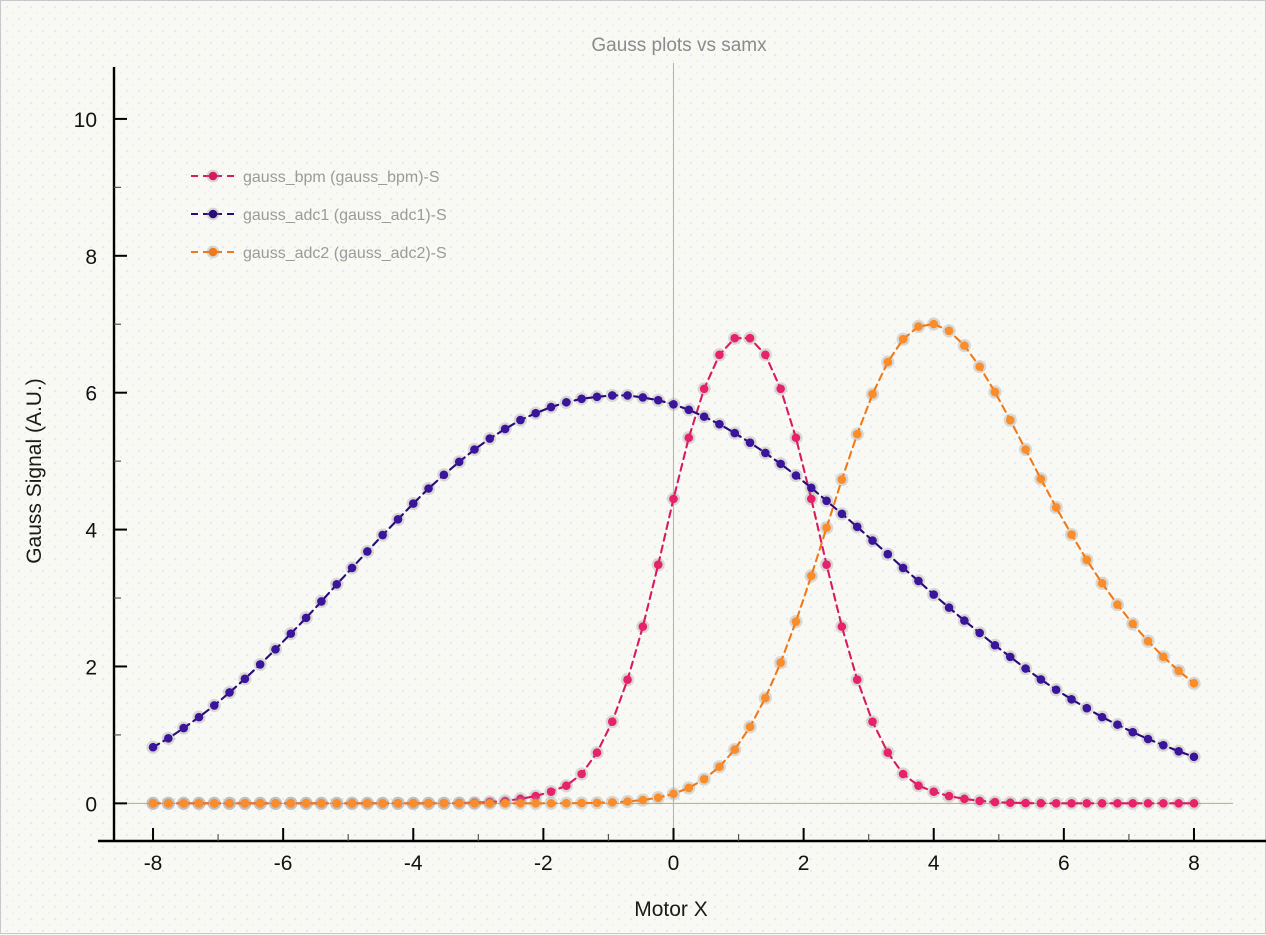 This screenshot has width=1266, height=935. I want to click on legend-item-0: gauss_bpm (gauss_bpm)-S, so click(315, 177).